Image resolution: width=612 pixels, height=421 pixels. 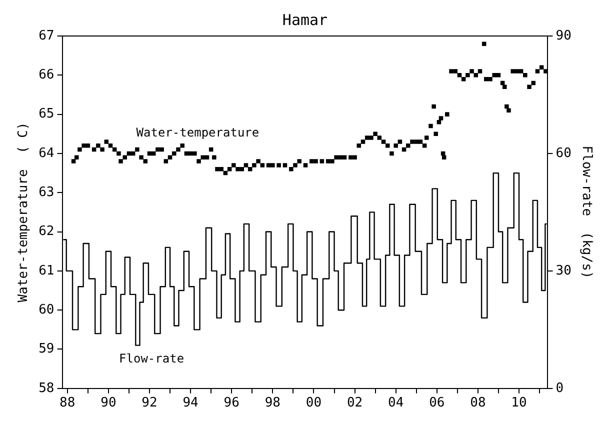 What do you see at coordinates (305, 19) in the screenshot?
I see `chart-title: Hamar` at bounding box center [305, 19].